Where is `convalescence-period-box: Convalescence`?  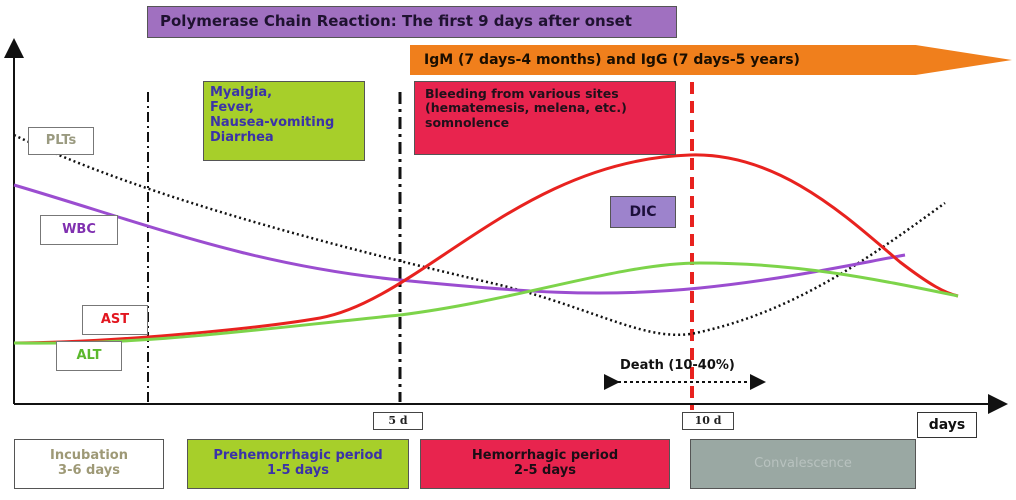
convalescence-period-box: Convalescence is located at coordinates (803, 464).